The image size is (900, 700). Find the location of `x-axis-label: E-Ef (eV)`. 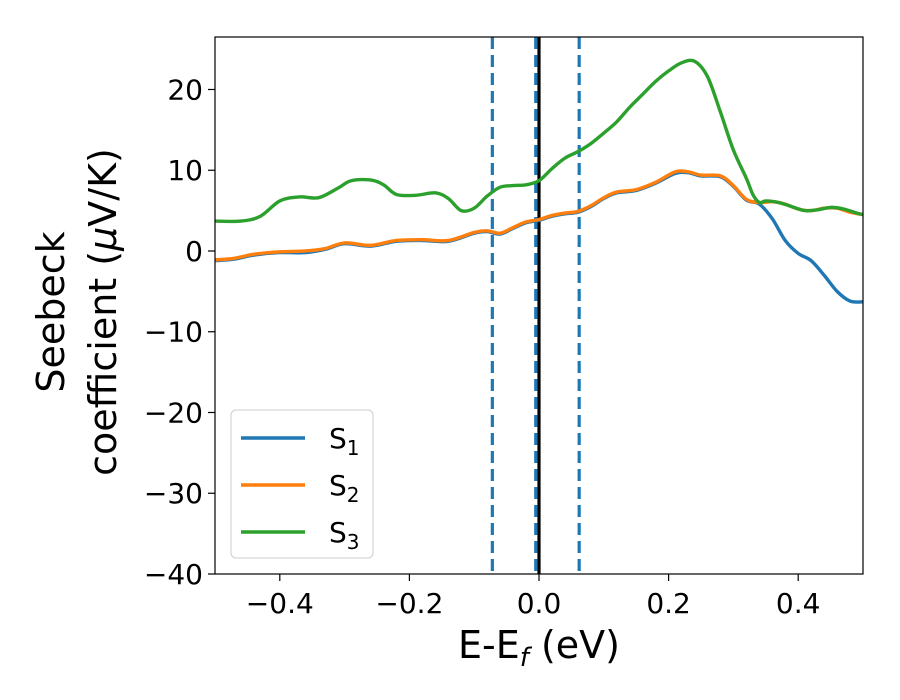

x-axis-label: E-Ef (eV) is located at coordinates (539, 648).